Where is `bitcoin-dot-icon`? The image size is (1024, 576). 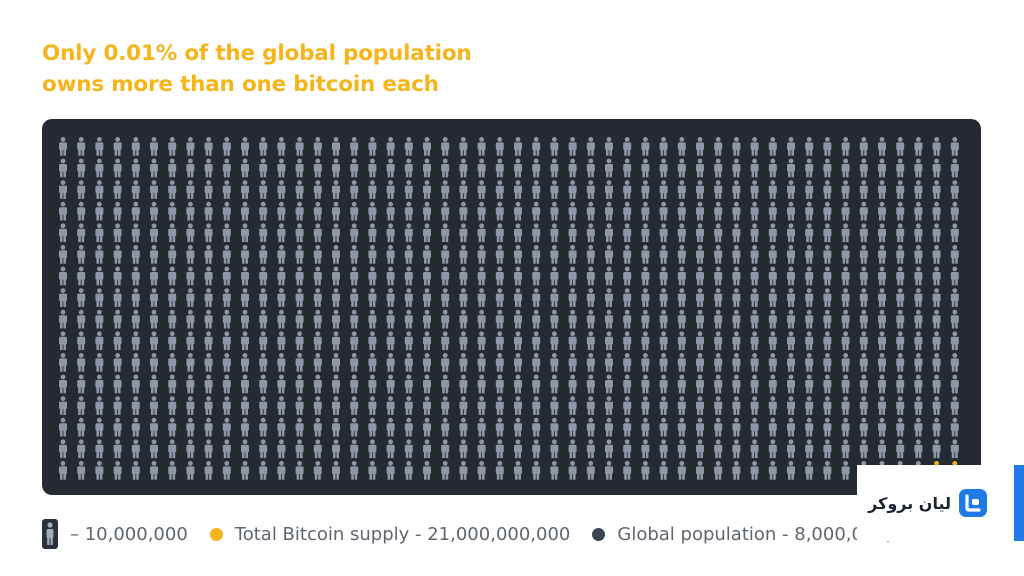 bitcoin-dot-icon is located at coordinates (216, 534).